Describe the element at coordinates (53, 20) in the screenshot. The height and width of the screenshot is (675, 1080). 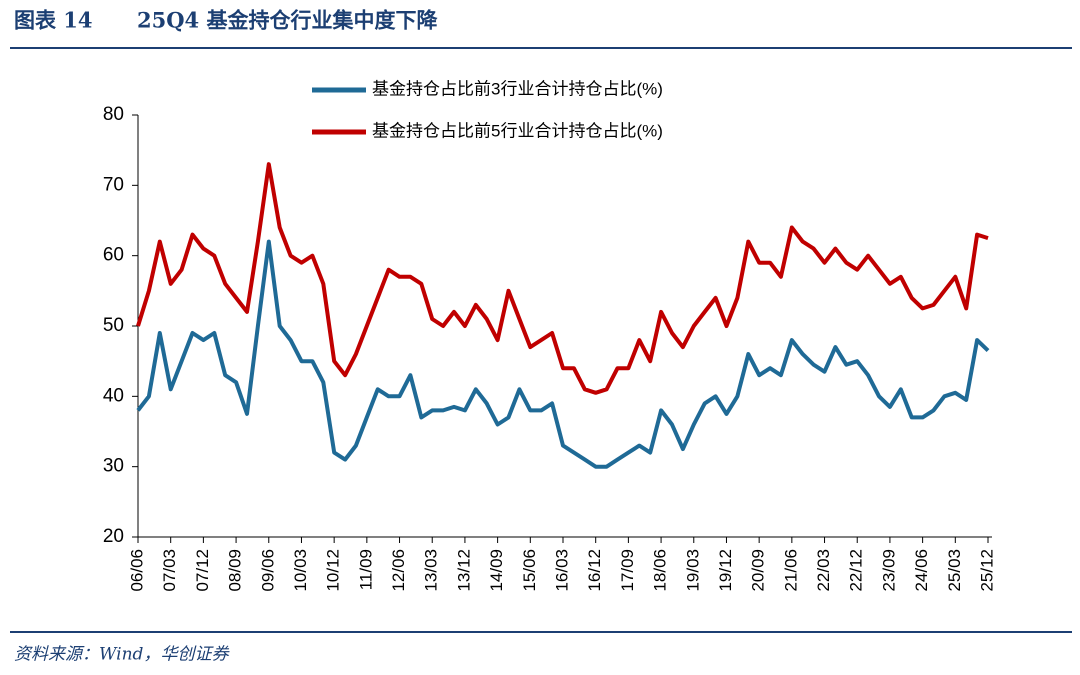
I see `figure-label: 图表 14` at that location.